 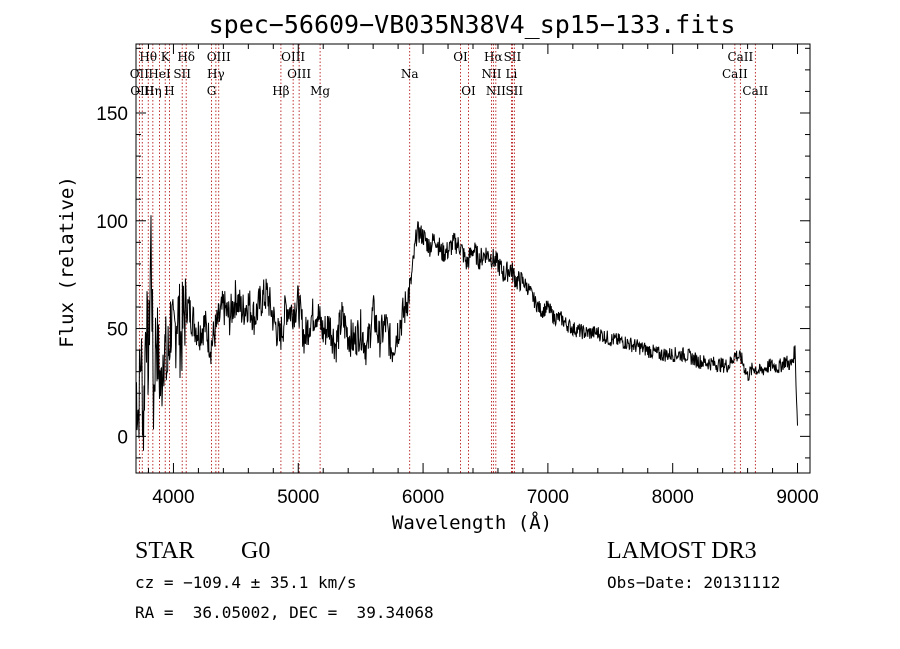 I want to click on line-label-15: NII, so click(x=491, y=74).